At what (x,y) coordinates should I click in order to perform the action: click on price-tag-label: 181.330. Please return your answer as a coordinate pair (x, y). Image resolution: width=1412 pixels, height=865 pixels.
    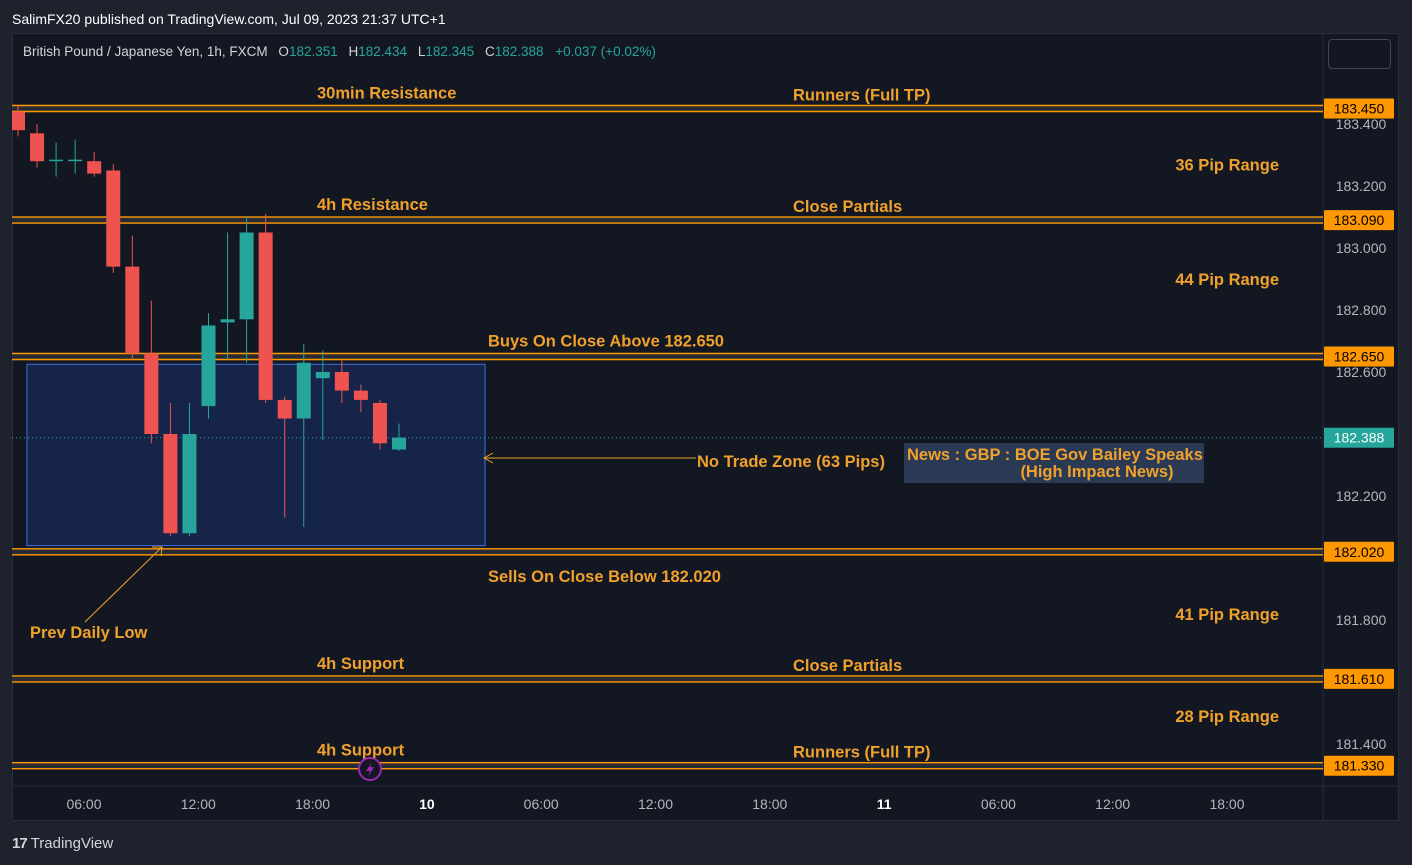
    Looking at the image, I should click on (1359, 766).